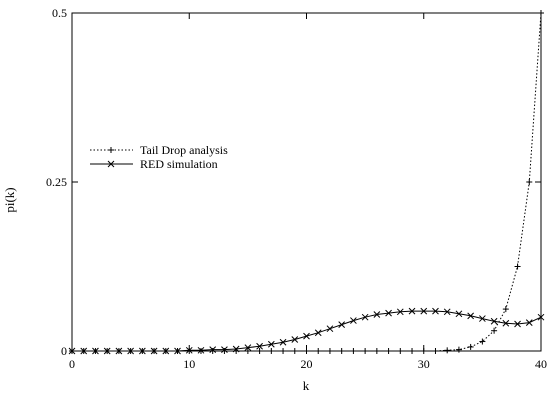  Describe the element at coordinates (424, 364) in the screenshot. I see `x-tick-label: 30` at that location.